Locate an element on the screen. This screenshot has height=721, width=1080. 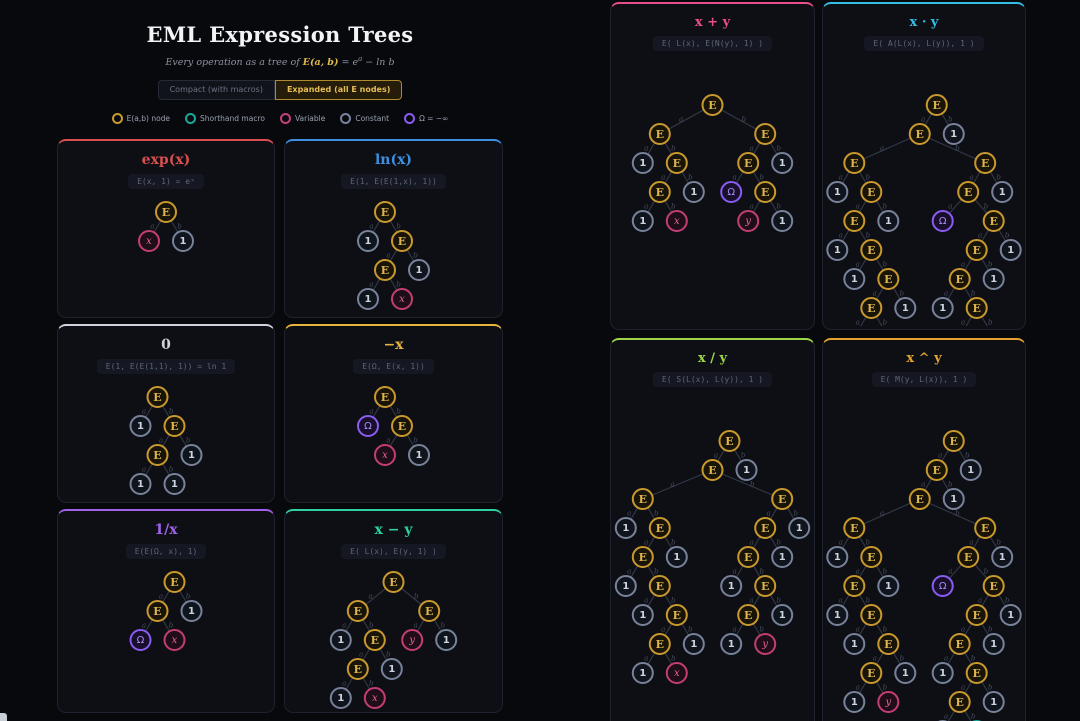
formula-pill: E(E(Ω, x), 1) is located at coordinates (166, 551).